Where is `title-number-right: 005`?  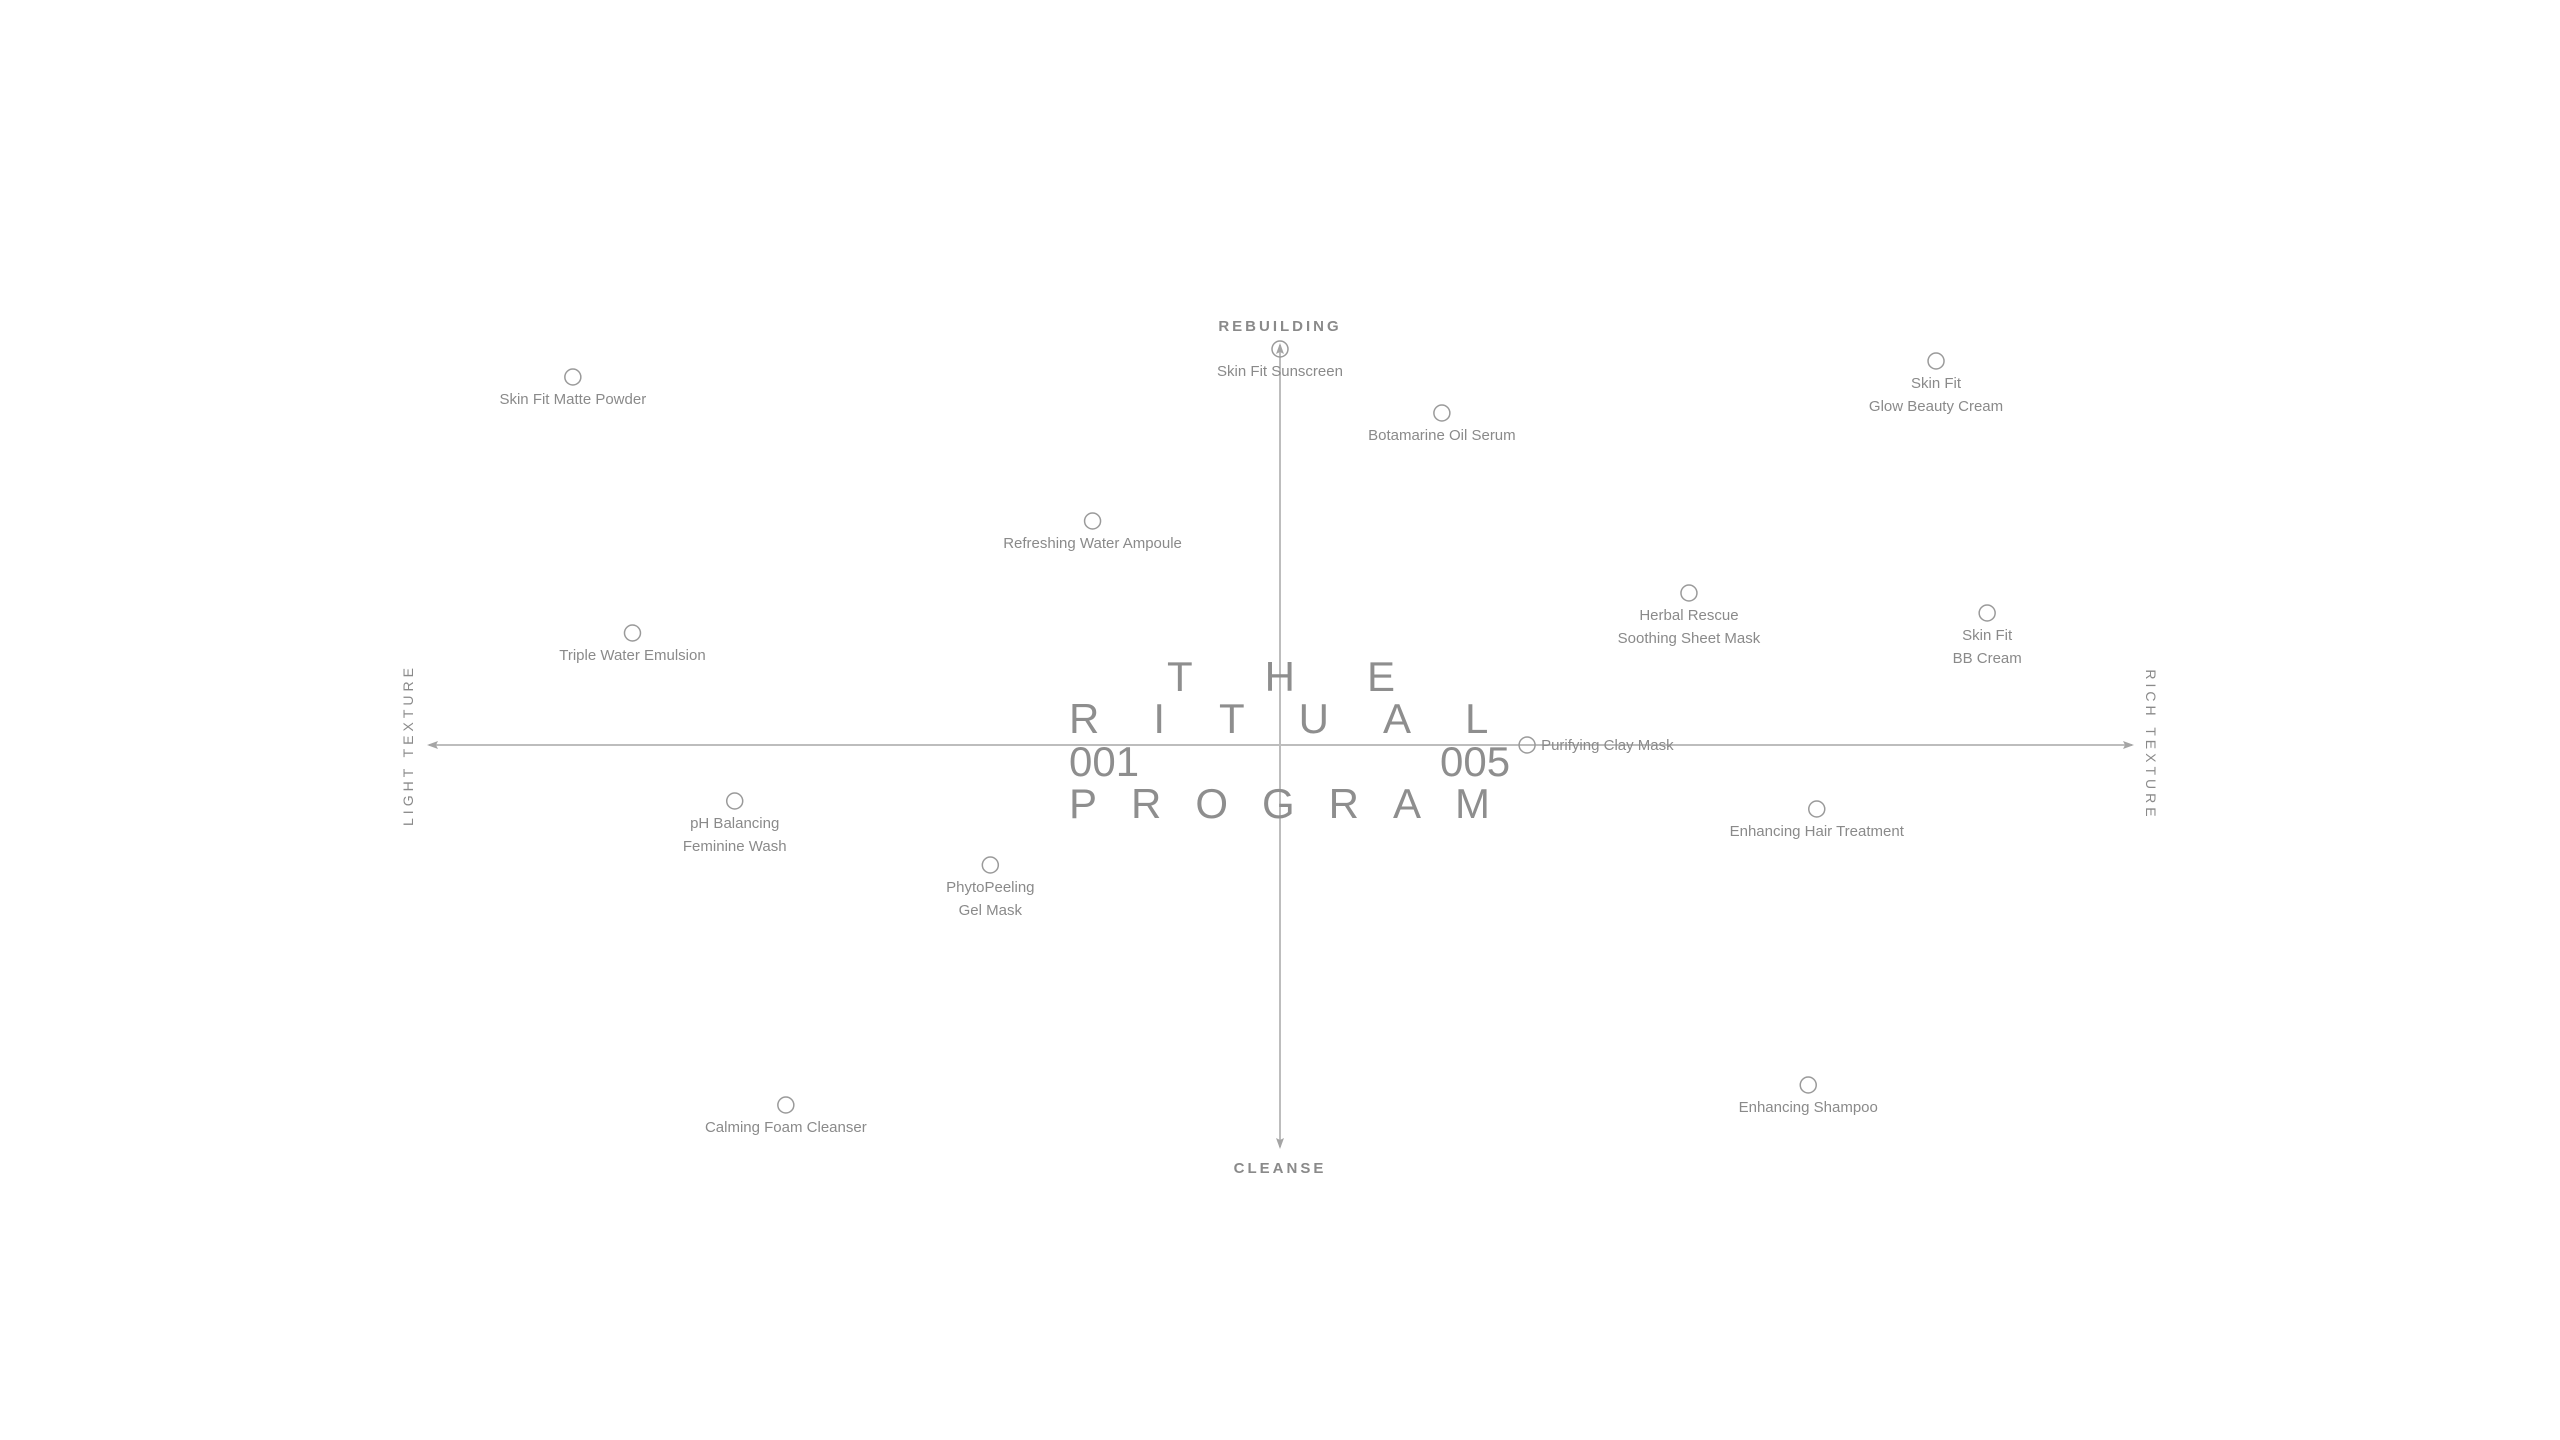
title-number-right: 005 is located at coordinates (1475, 761).